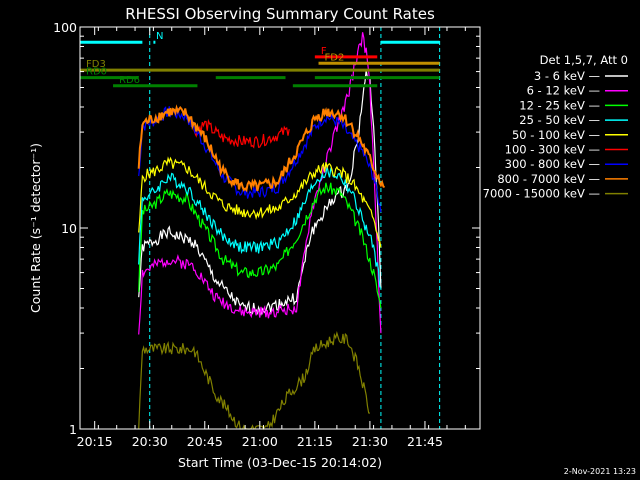  What do you see at coordinates (65, 27) in the screenshot?
I see `y-tick-label-2: 100` at bounding box center [65, 27].